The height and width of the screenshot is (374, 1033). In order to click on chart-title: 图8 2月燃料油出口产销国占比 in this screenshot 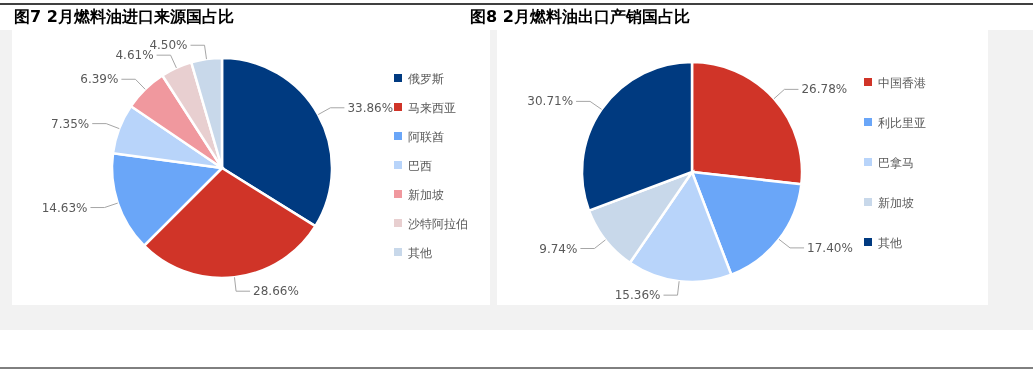, I will do `click(580, 16)`.